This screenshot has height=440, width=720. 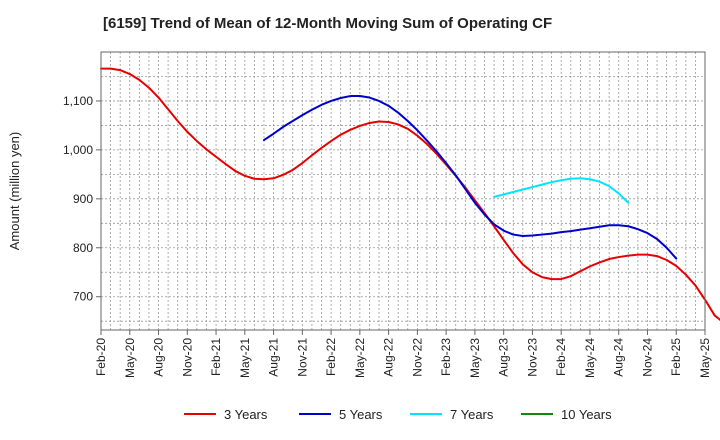 I want to click on legend-label-3-years: 3 Years, so click(x=246, y=414).